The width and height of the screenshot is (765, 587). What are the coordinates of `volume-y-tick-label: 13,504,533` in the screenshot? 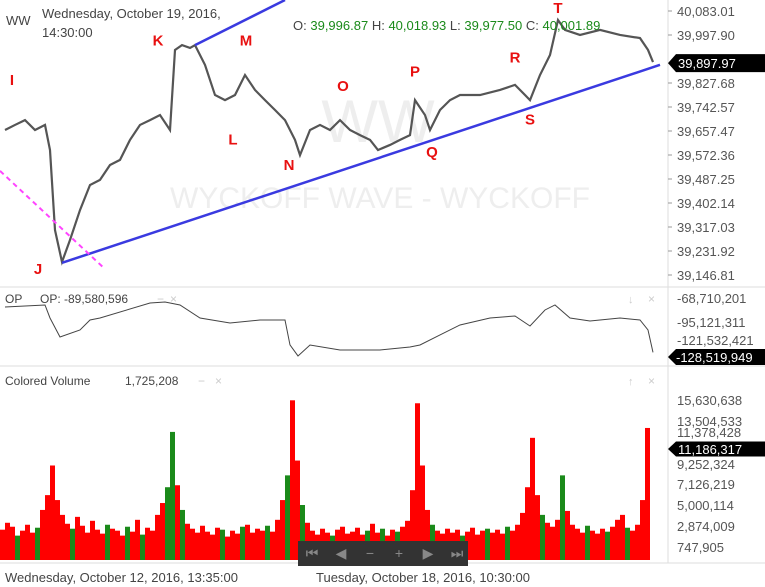 It's located at (709, 421).